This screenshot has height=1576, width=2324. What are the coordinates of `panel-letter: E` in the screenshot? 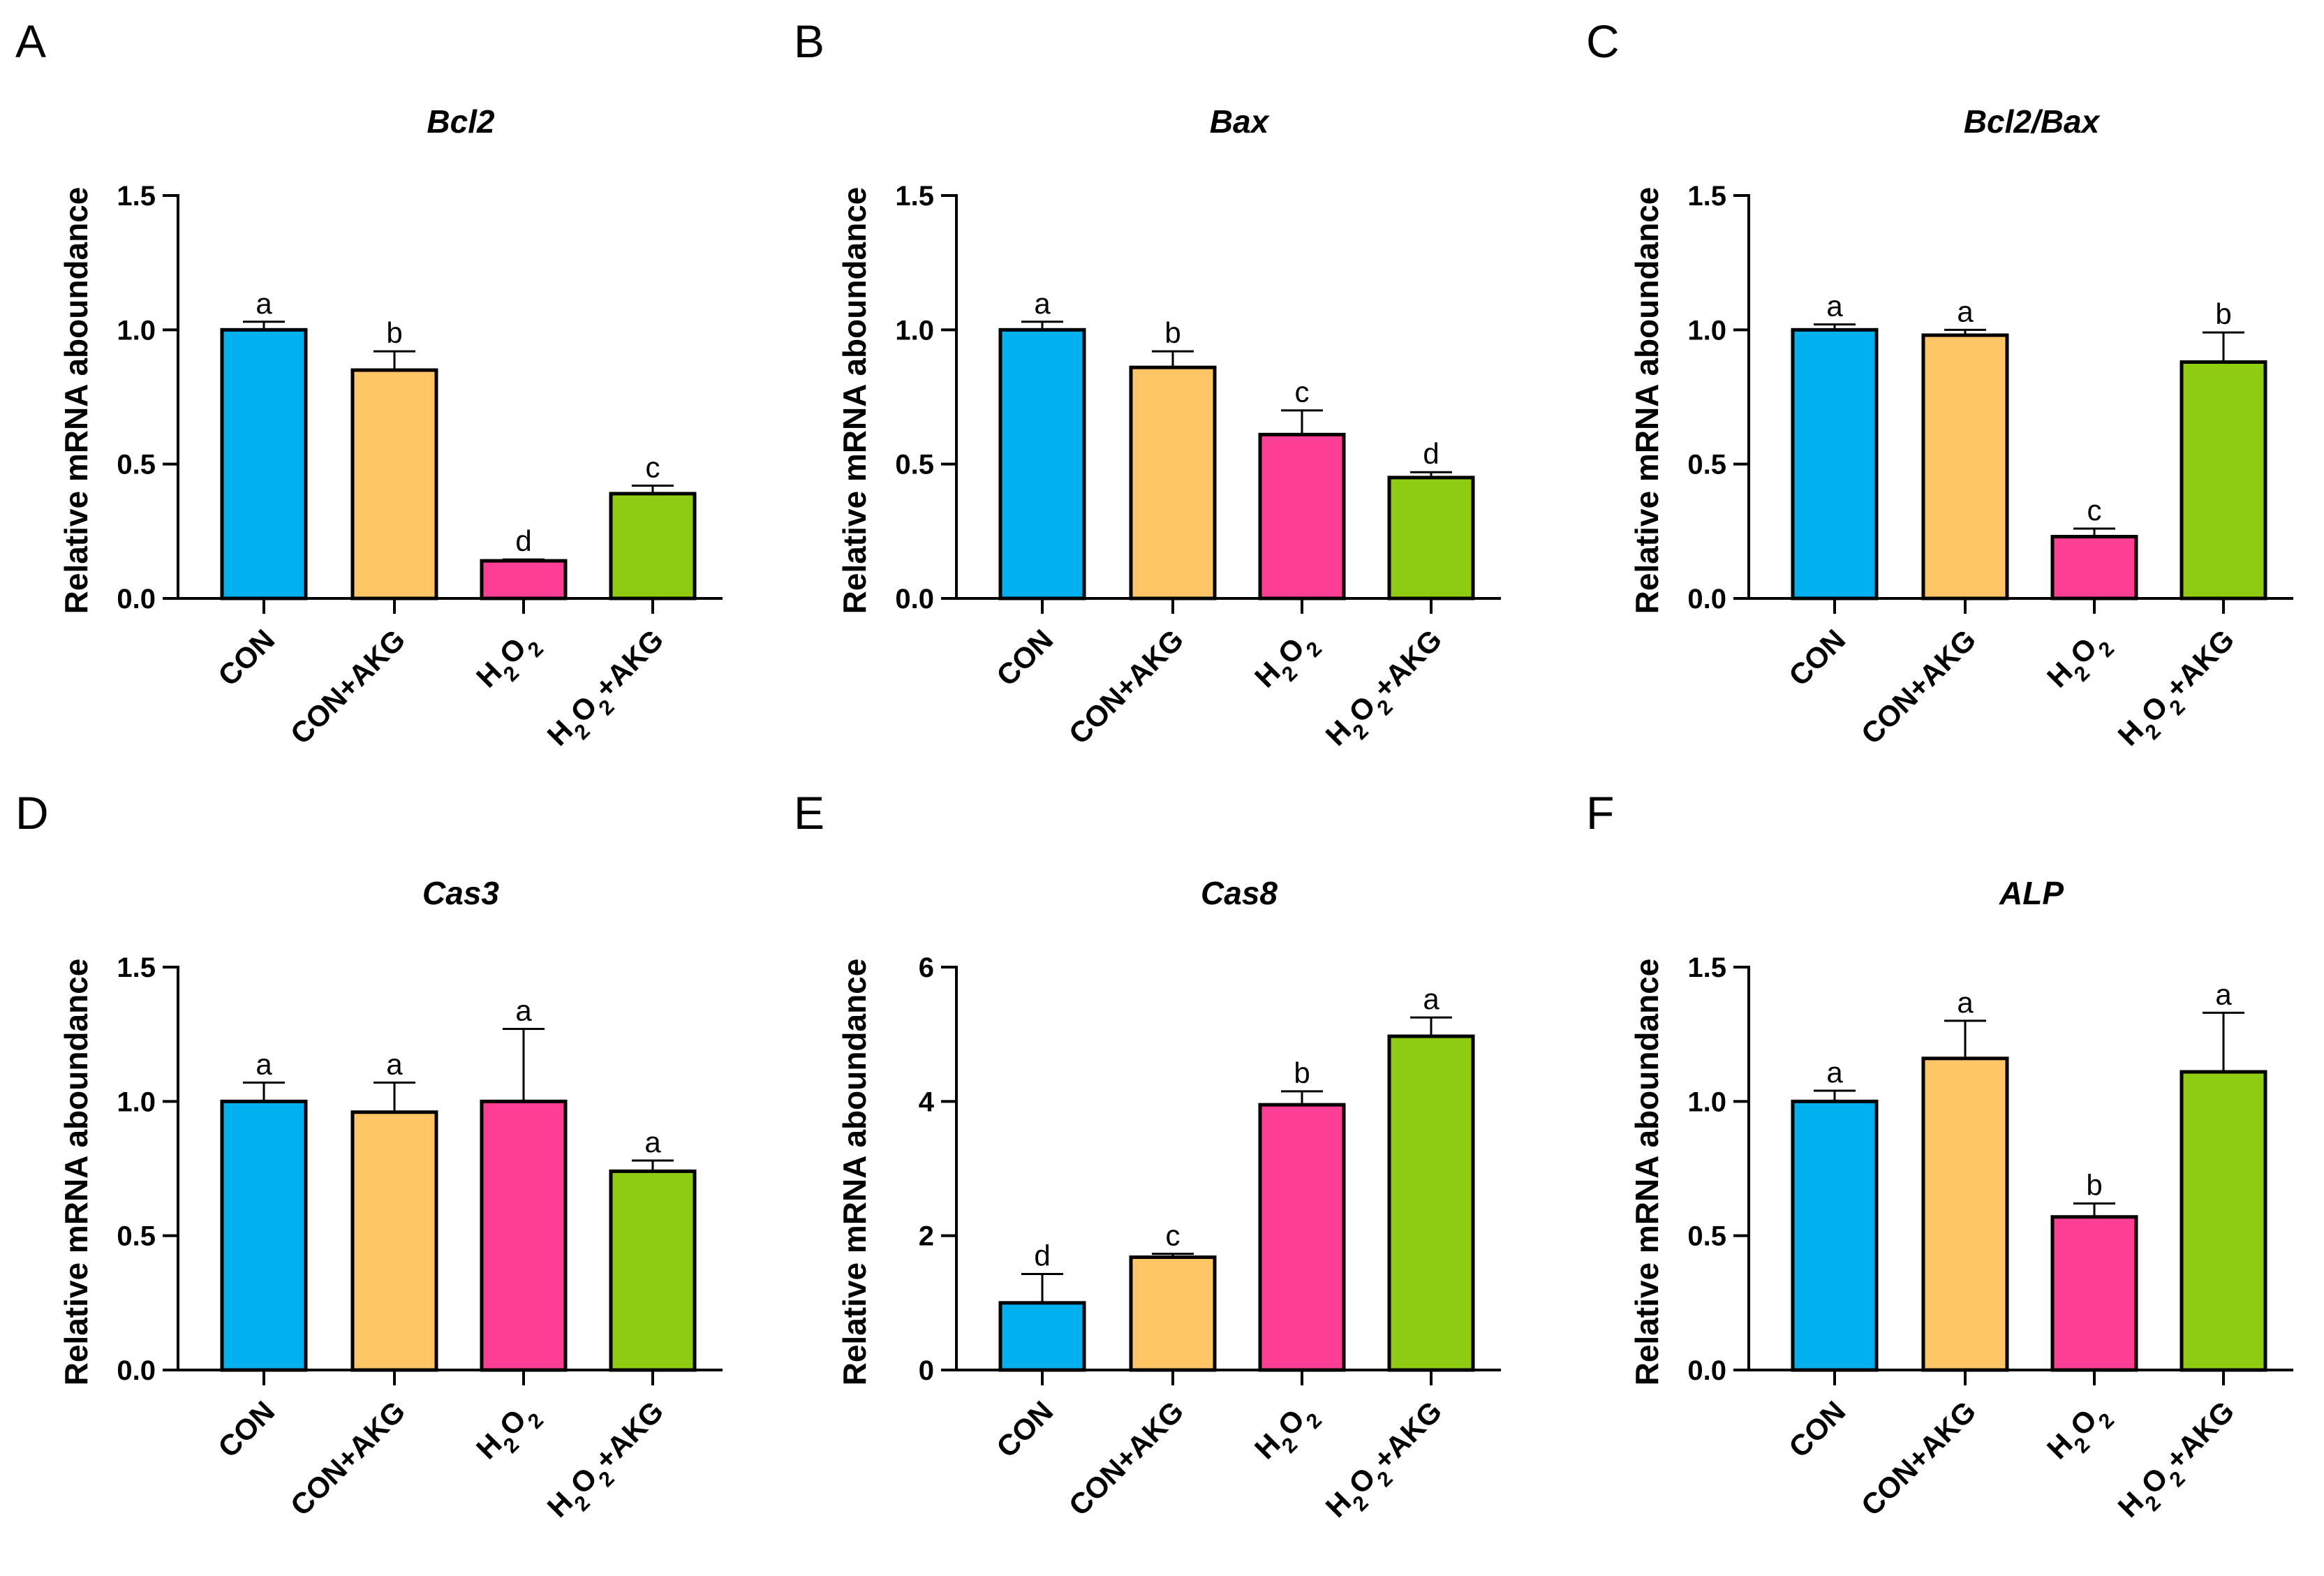 It's located at (809, 813).